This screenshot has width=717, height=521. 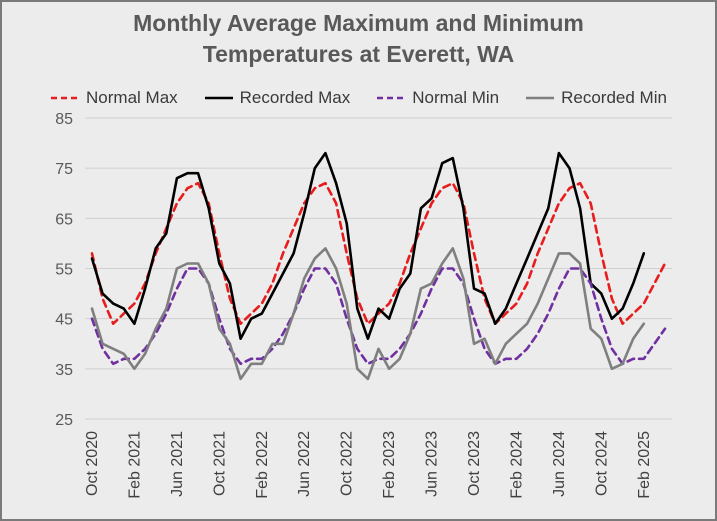 What do you see at coordinates (358, 23) in the screenshot?
I see `chart-title-line1: Monthly Average Maximum and Minimum` at bounding box center [358, 23].